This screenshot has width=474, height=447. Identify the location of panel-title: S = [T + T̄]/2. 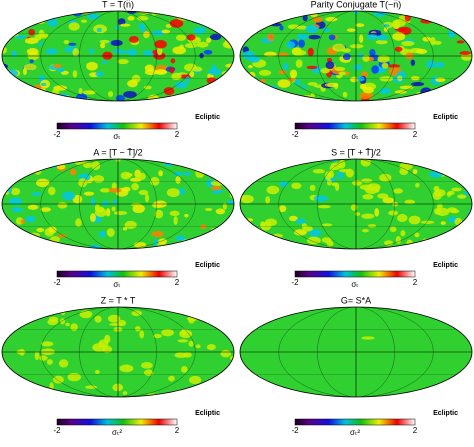
(356, 152).